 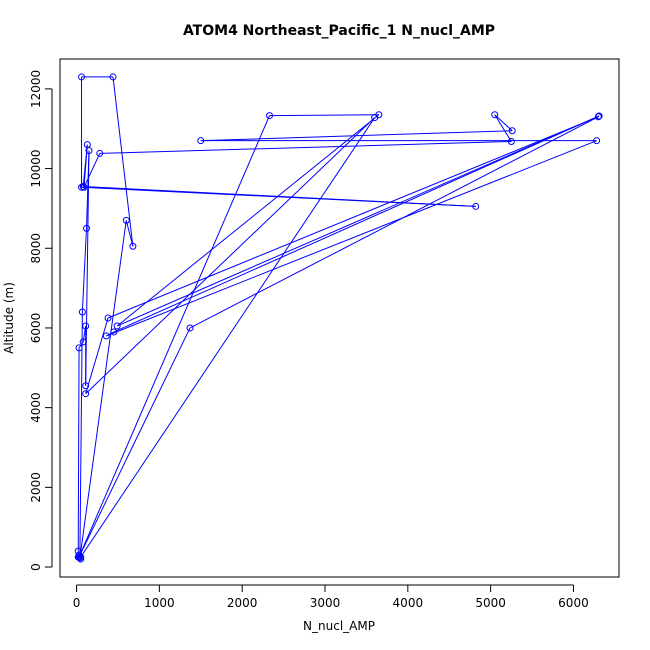 I want to click on y-axis-label: Altitude (m), so click(x=9, y=318).